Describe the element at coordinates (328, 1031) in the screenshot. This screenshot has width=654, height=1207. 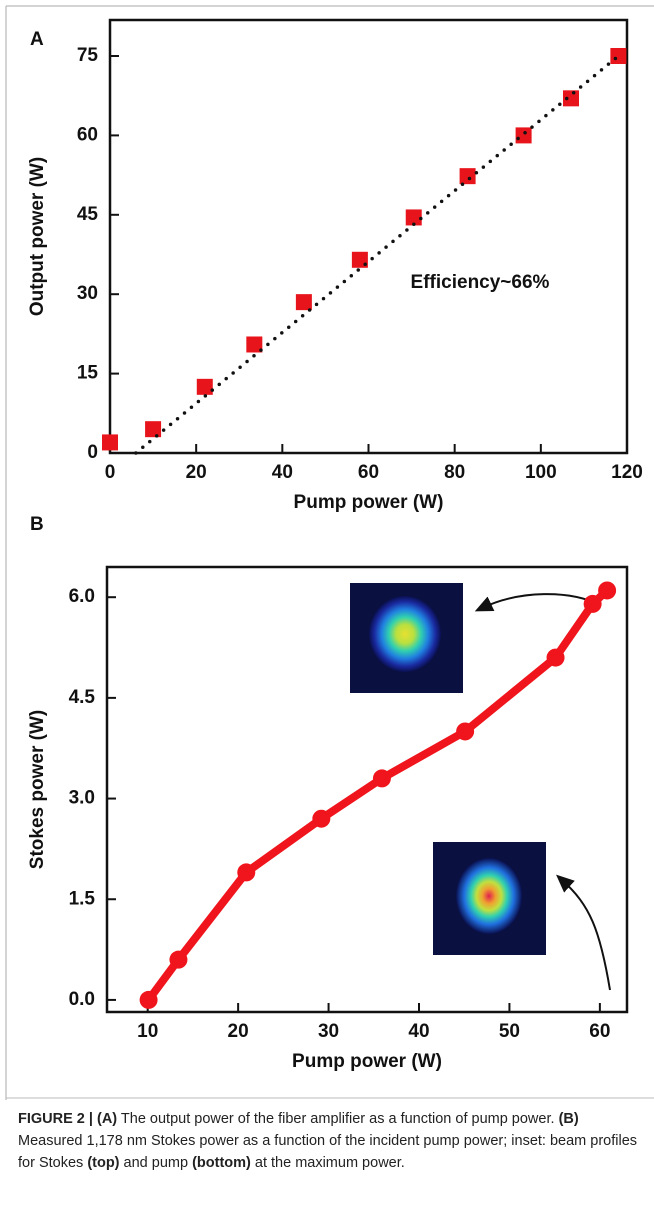
I see `x-tick-label: 30` at that location.